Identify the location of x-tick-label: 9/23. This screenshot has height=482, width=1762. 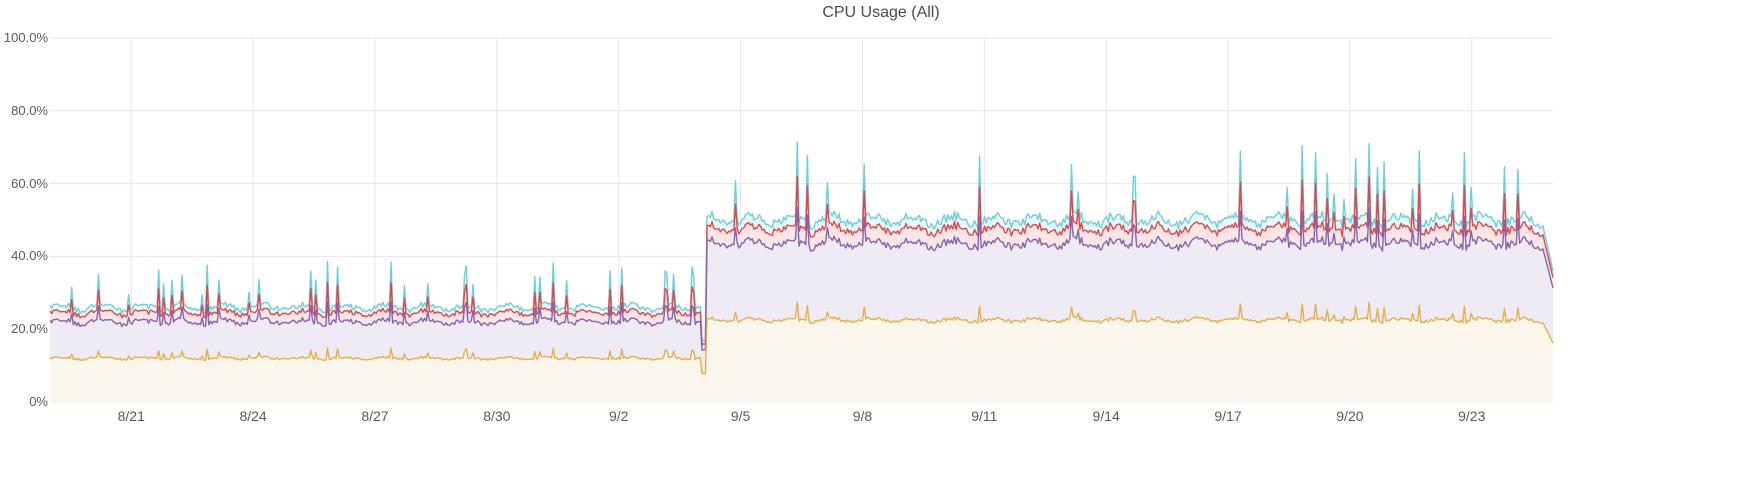
(1472, 416).